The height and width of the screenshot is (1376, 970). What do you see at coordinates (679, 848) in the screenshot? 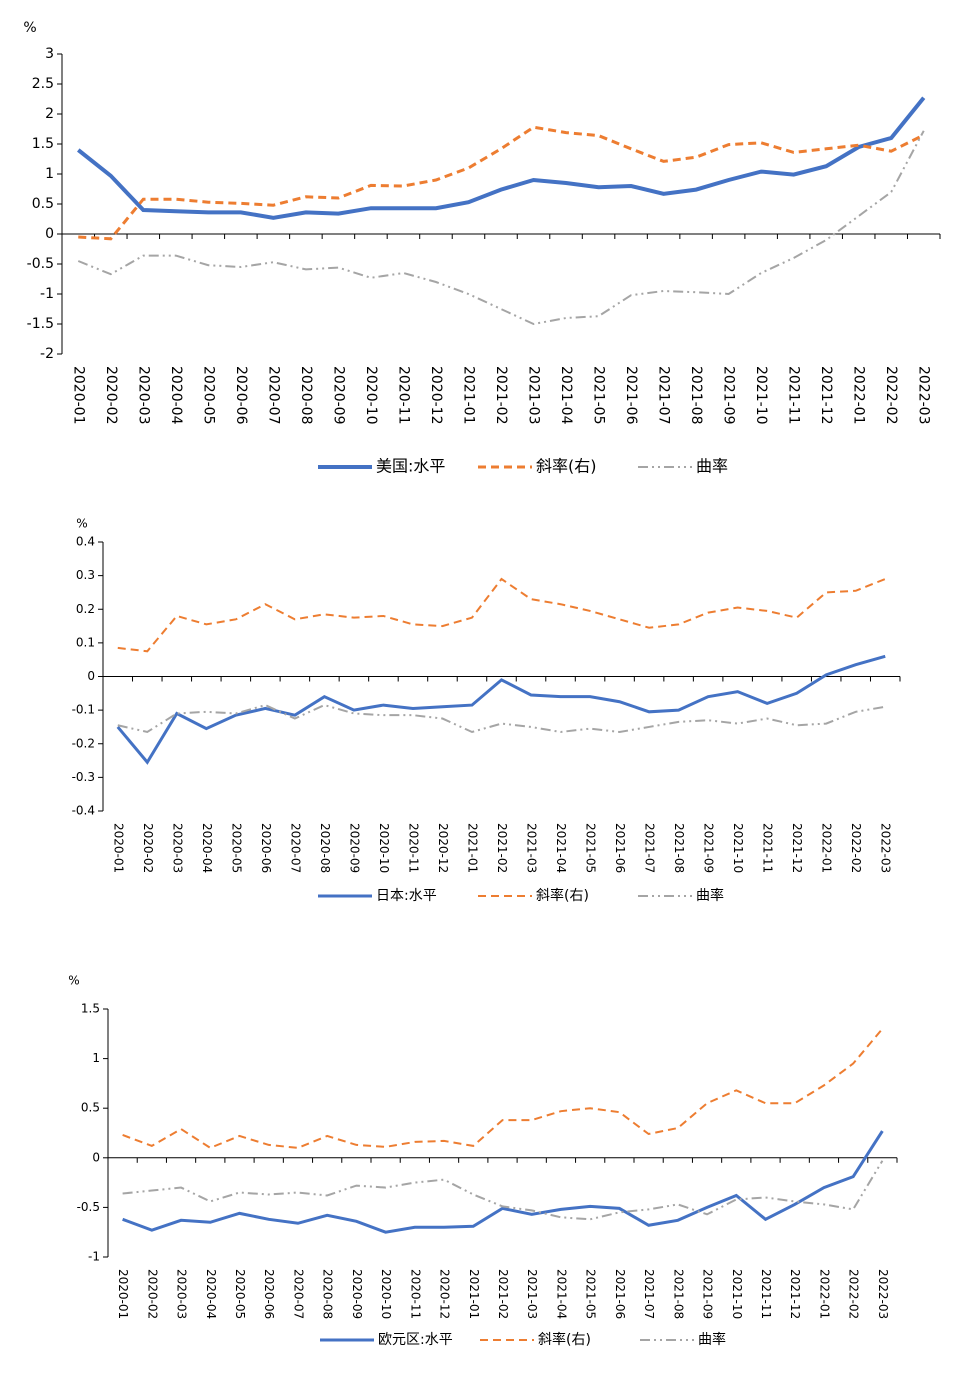
I see `x-tick-label: 2021-08` at bounding box center [679, 848].